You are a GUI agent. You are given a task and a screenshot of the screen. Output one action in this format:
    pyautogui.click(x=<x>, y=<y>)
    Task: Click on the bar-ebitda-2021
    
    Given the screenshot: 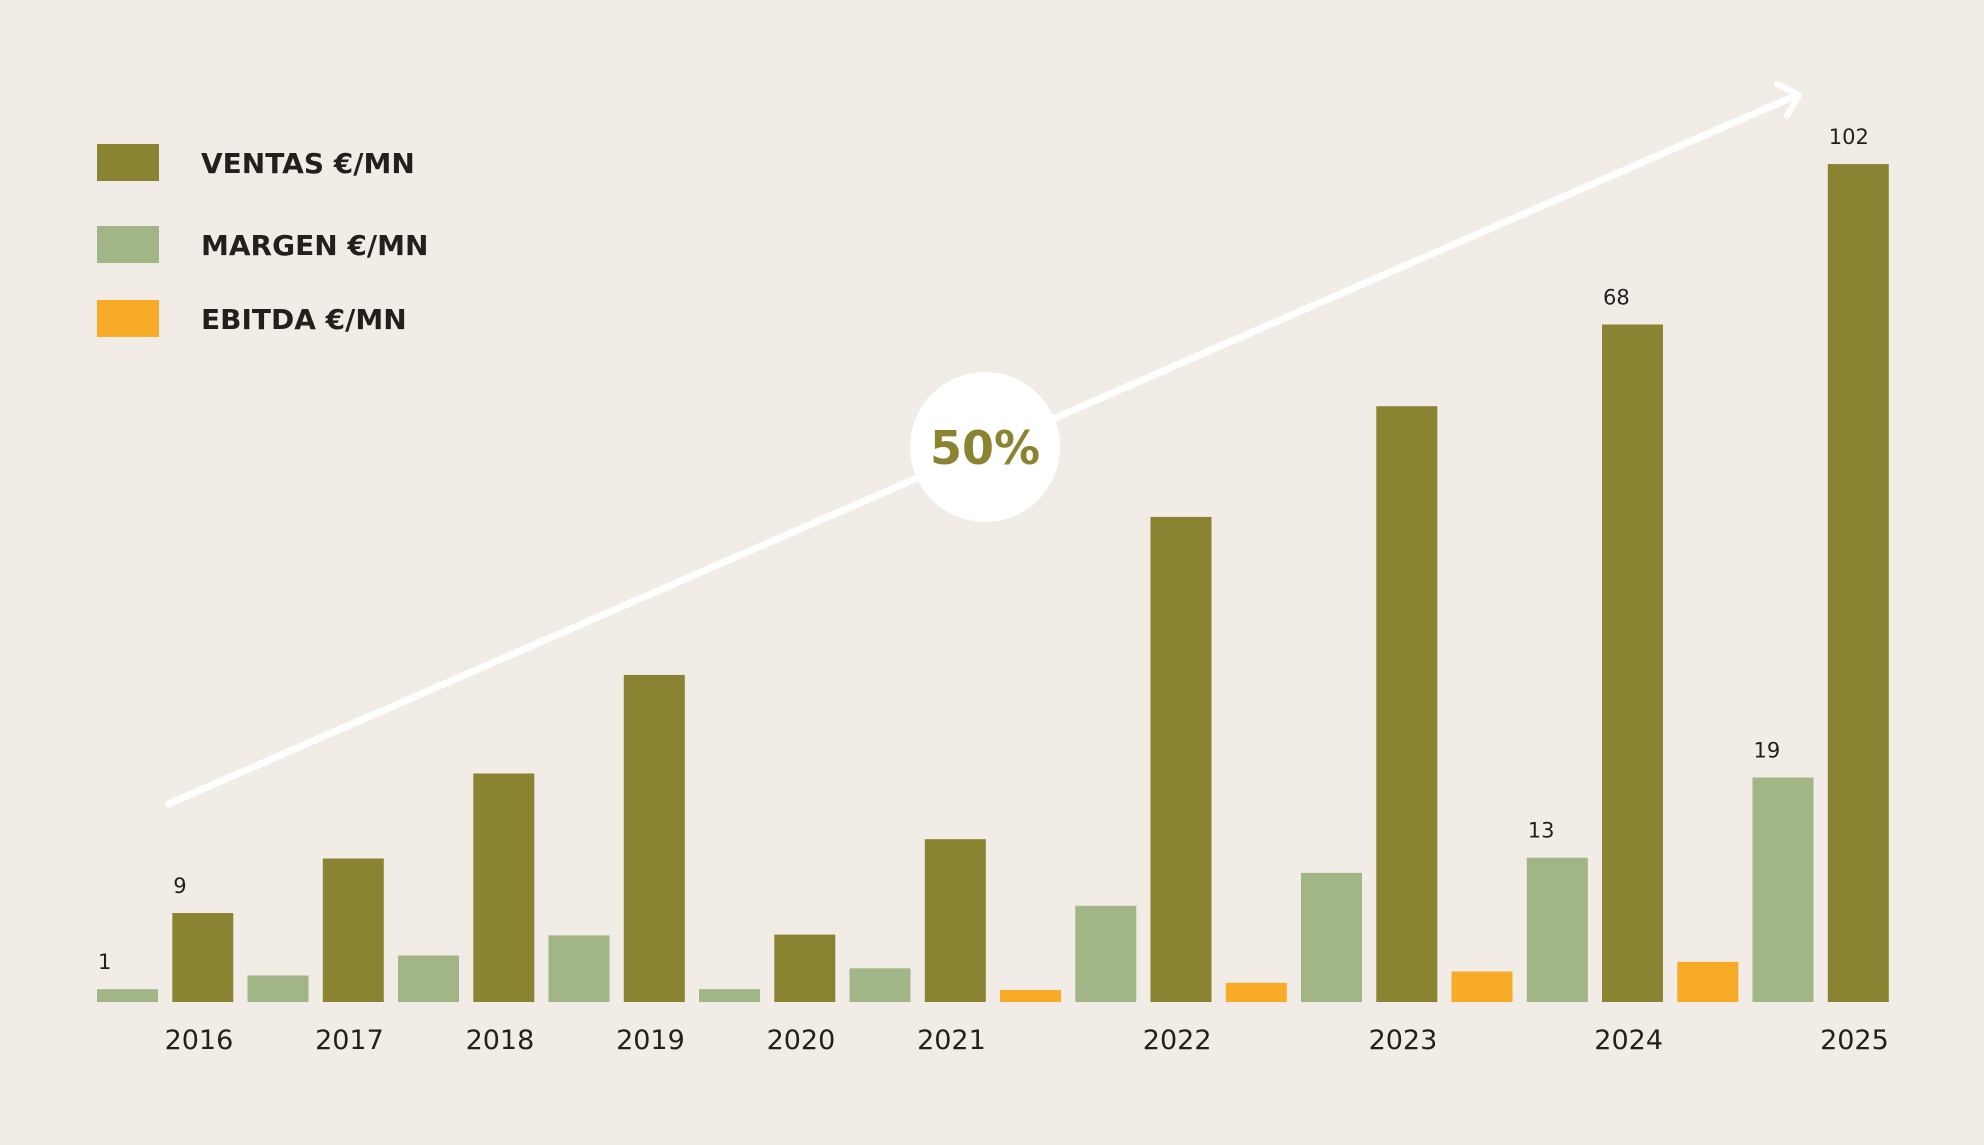 What is the action you would take?
    pyautogui.click(x=1030, y=996)
    